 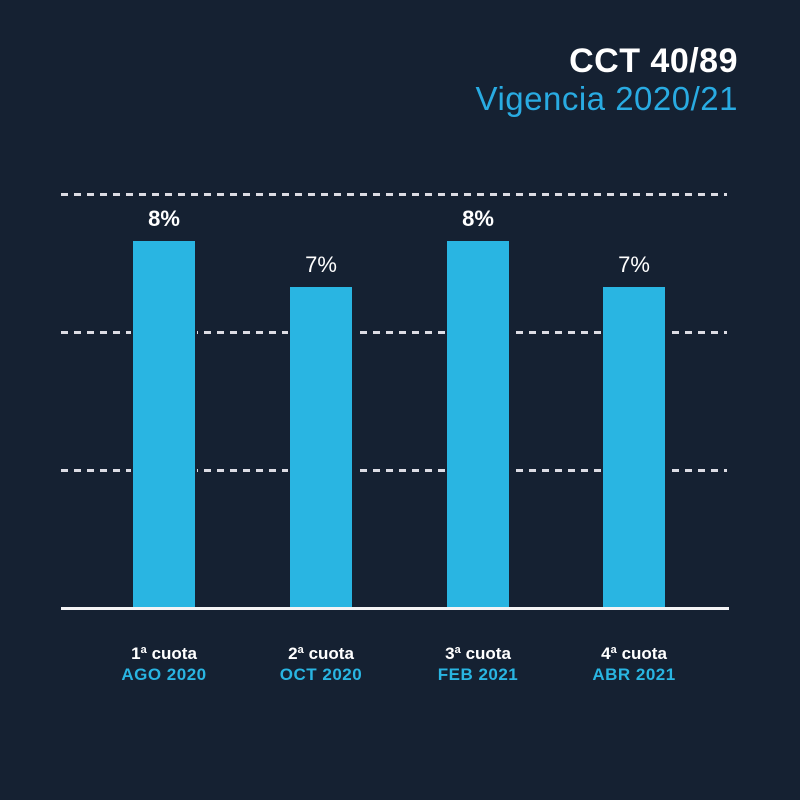 What do you see at coordinates (164, 674) in the screenshot?
I see `date-label: AGO 2020` at bounding box center [164, 674].